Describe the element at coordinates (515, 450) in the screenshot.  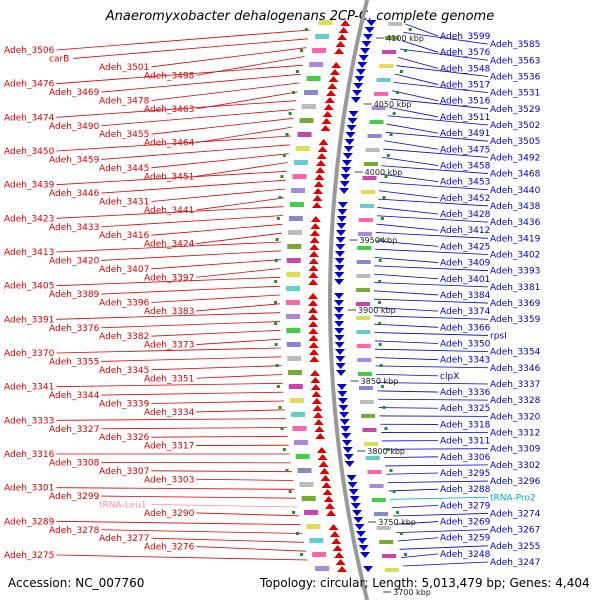
I see `reverse-gene-label: Adeh_3309` at that location.